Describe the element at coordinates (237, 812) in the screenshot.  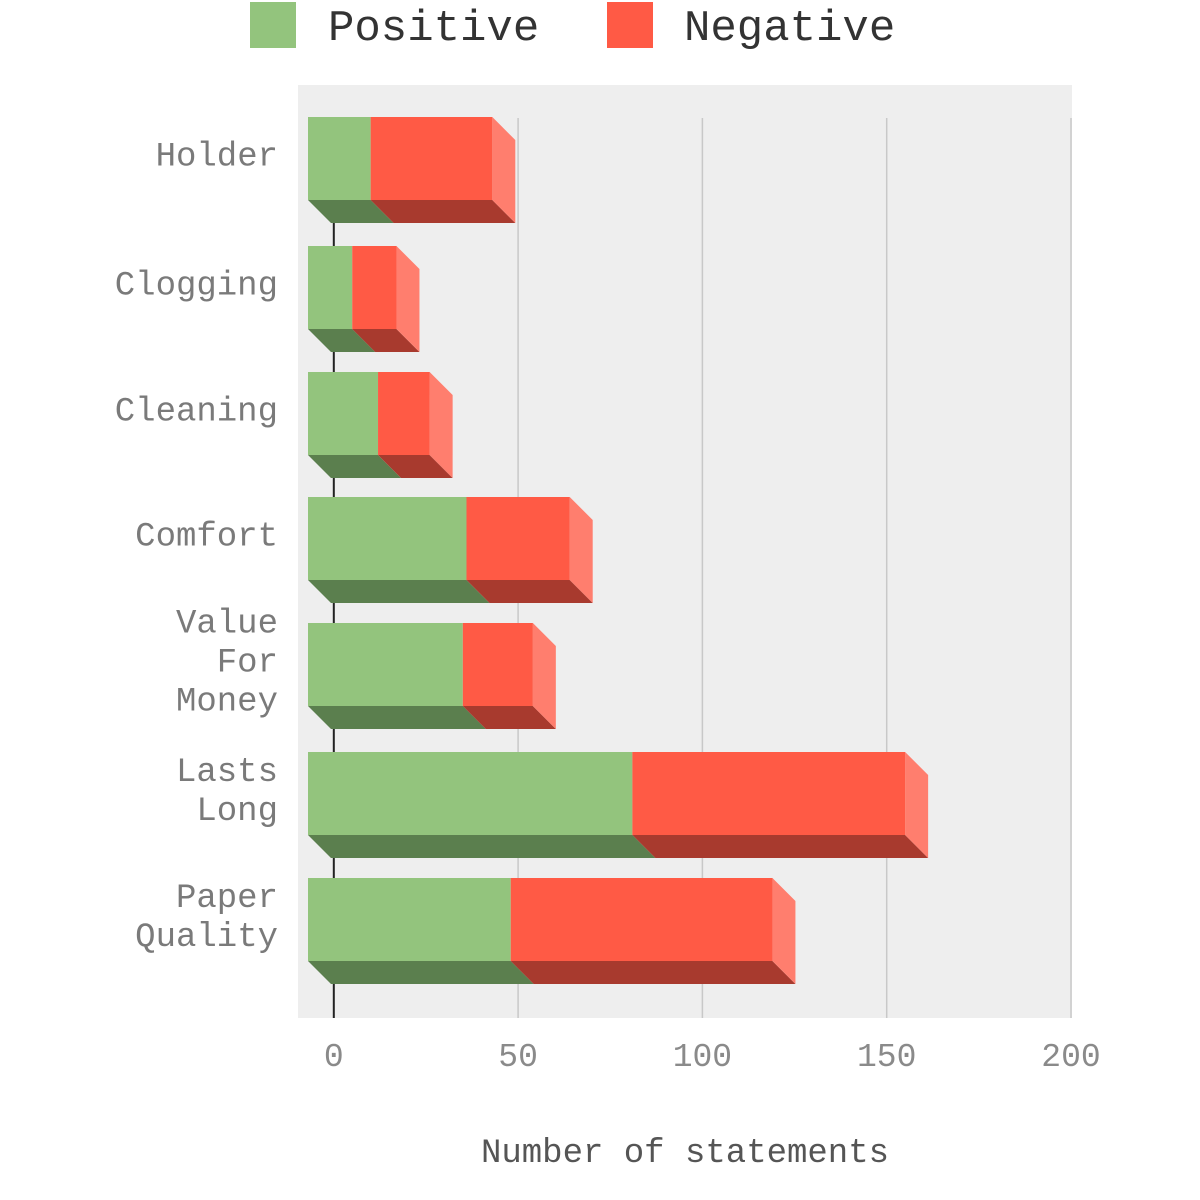
I see `category-label: Long` at that location.